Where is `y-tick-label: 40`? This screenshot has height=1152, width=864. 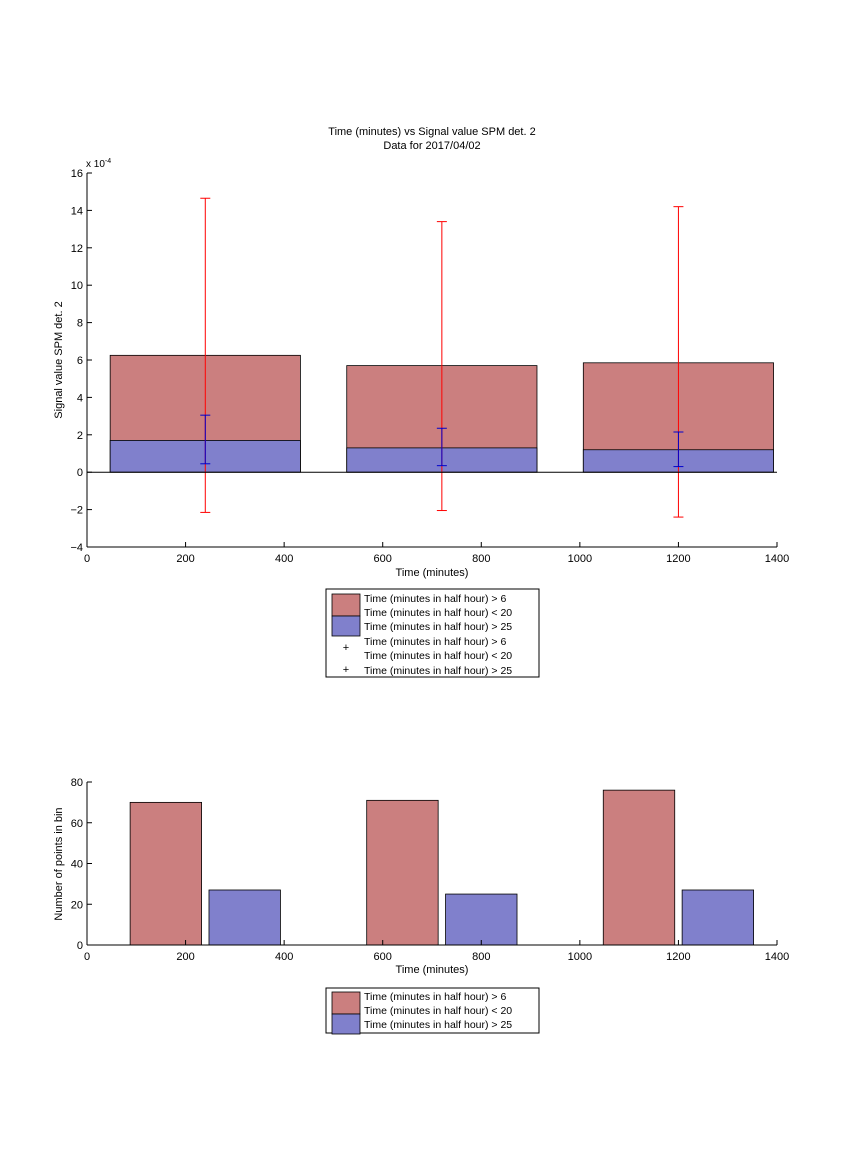 y-tick-label: 40 is located at coordinates (77, 865).